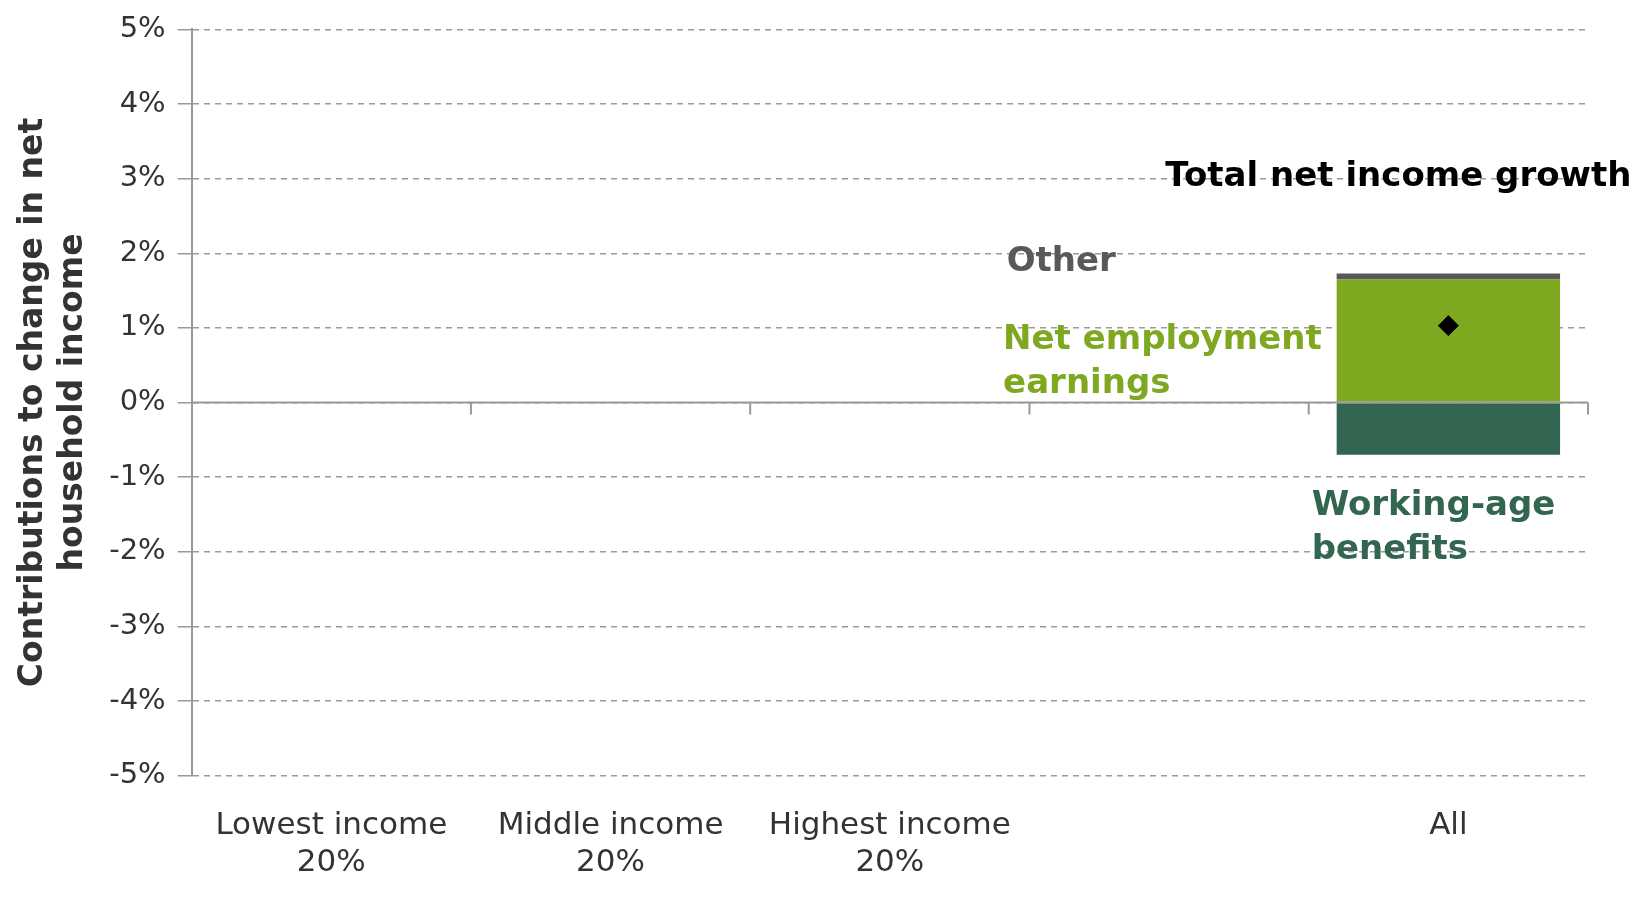 The image size is (1638, 919). What do you see at coordinates (610, 842) in the screenshot?
I see `x-tick-label: Middle income 20%` at bounding box center [610, 842].